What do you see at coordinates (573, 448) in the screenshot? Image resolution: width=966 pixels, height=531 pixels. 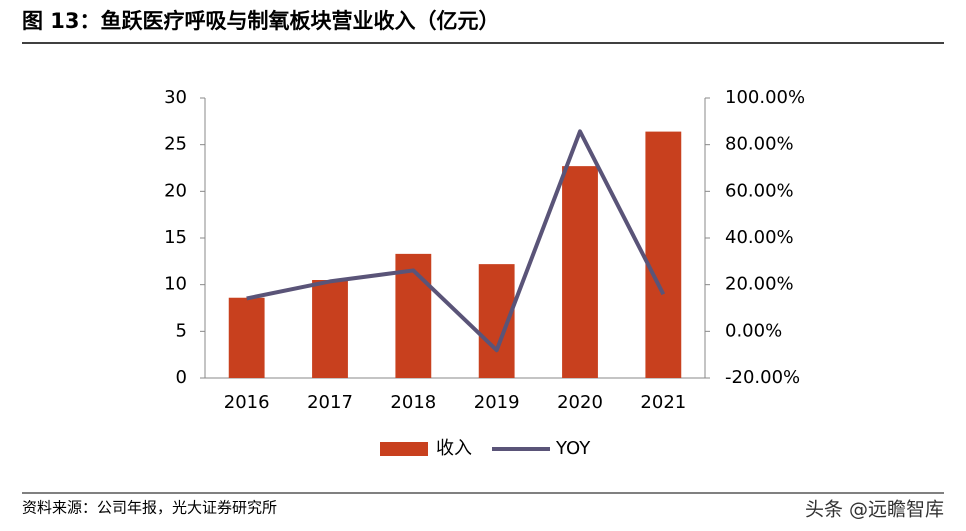 I see `legend-label: YOY` at bounding box center [573, 448].